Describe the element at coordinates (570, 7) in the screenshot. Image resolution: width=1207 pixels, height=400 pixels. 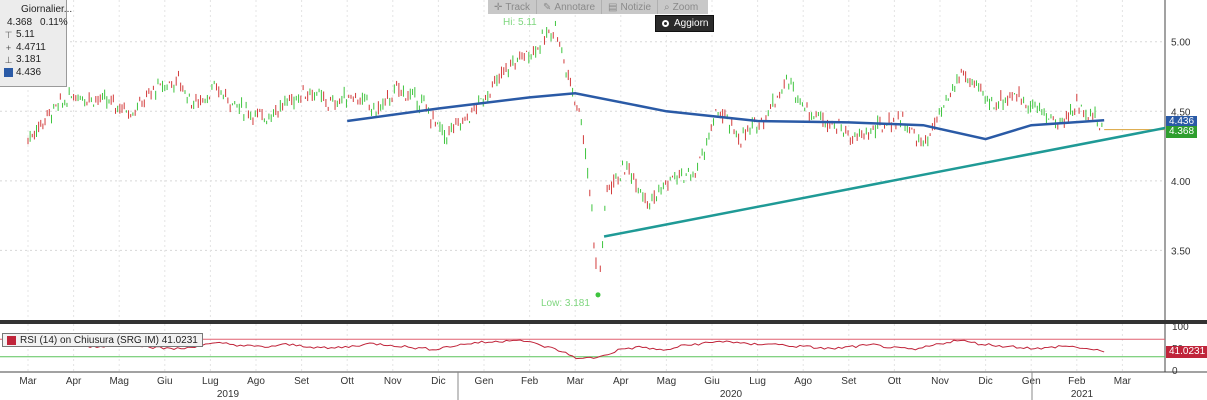
I see `annotate-button: ✎ Annotare` at that location.